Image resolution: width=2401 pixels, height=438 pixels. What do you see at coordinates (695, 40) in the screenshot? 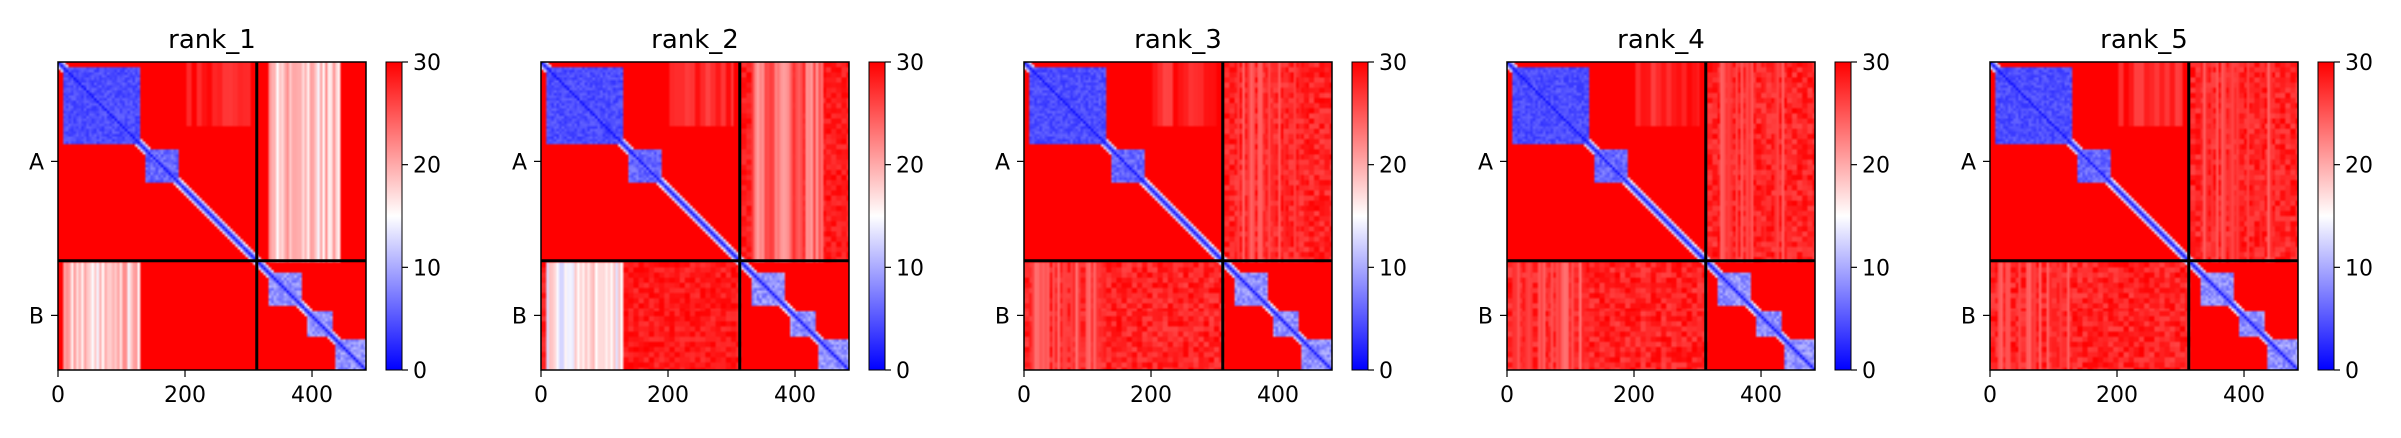
I see `panel-title: rank_2` at bounding box center [695, 40].